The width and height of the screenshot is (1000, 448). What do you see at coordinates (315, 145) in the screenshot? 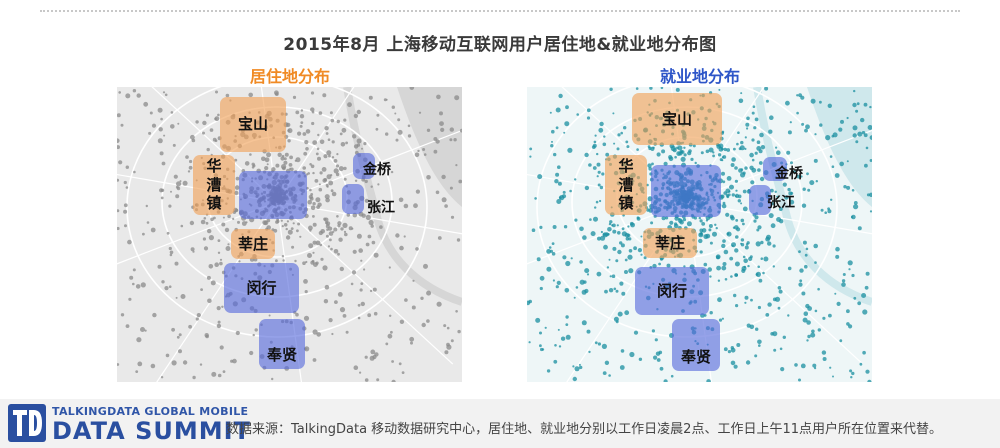
I see `radial-road` at bounding box center [315, 145].